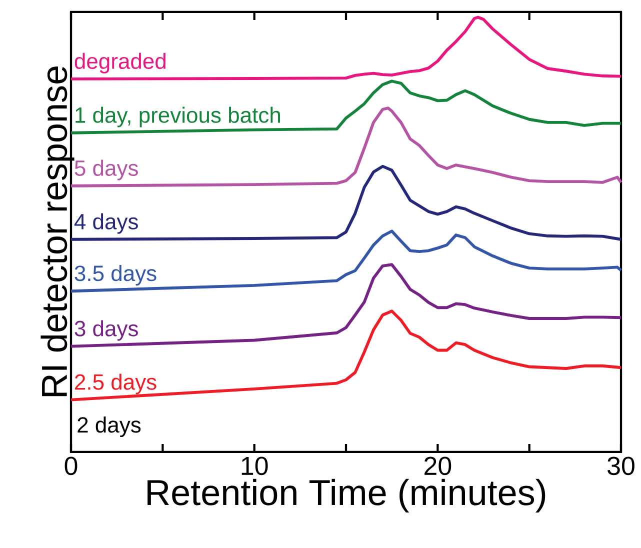 The width and height of the screenshot is (641, 548). What do you see at coordinates (106, 170) in the screenshot?
I see `series-label: 5 days` at bounding box center [106, 170].